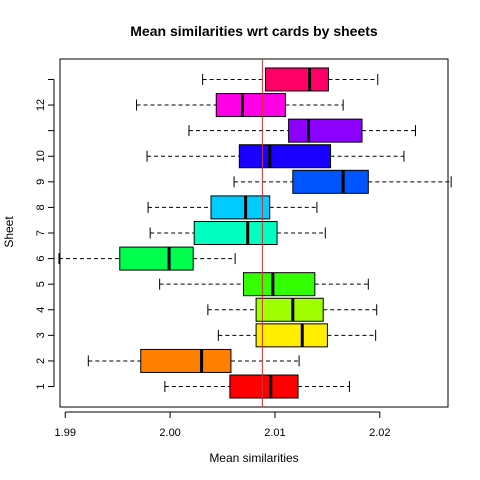  What do you see at coordinates (41, 182) in the screenshot?
I see `y-tick-label: 9` at bounding box center [41, 182].